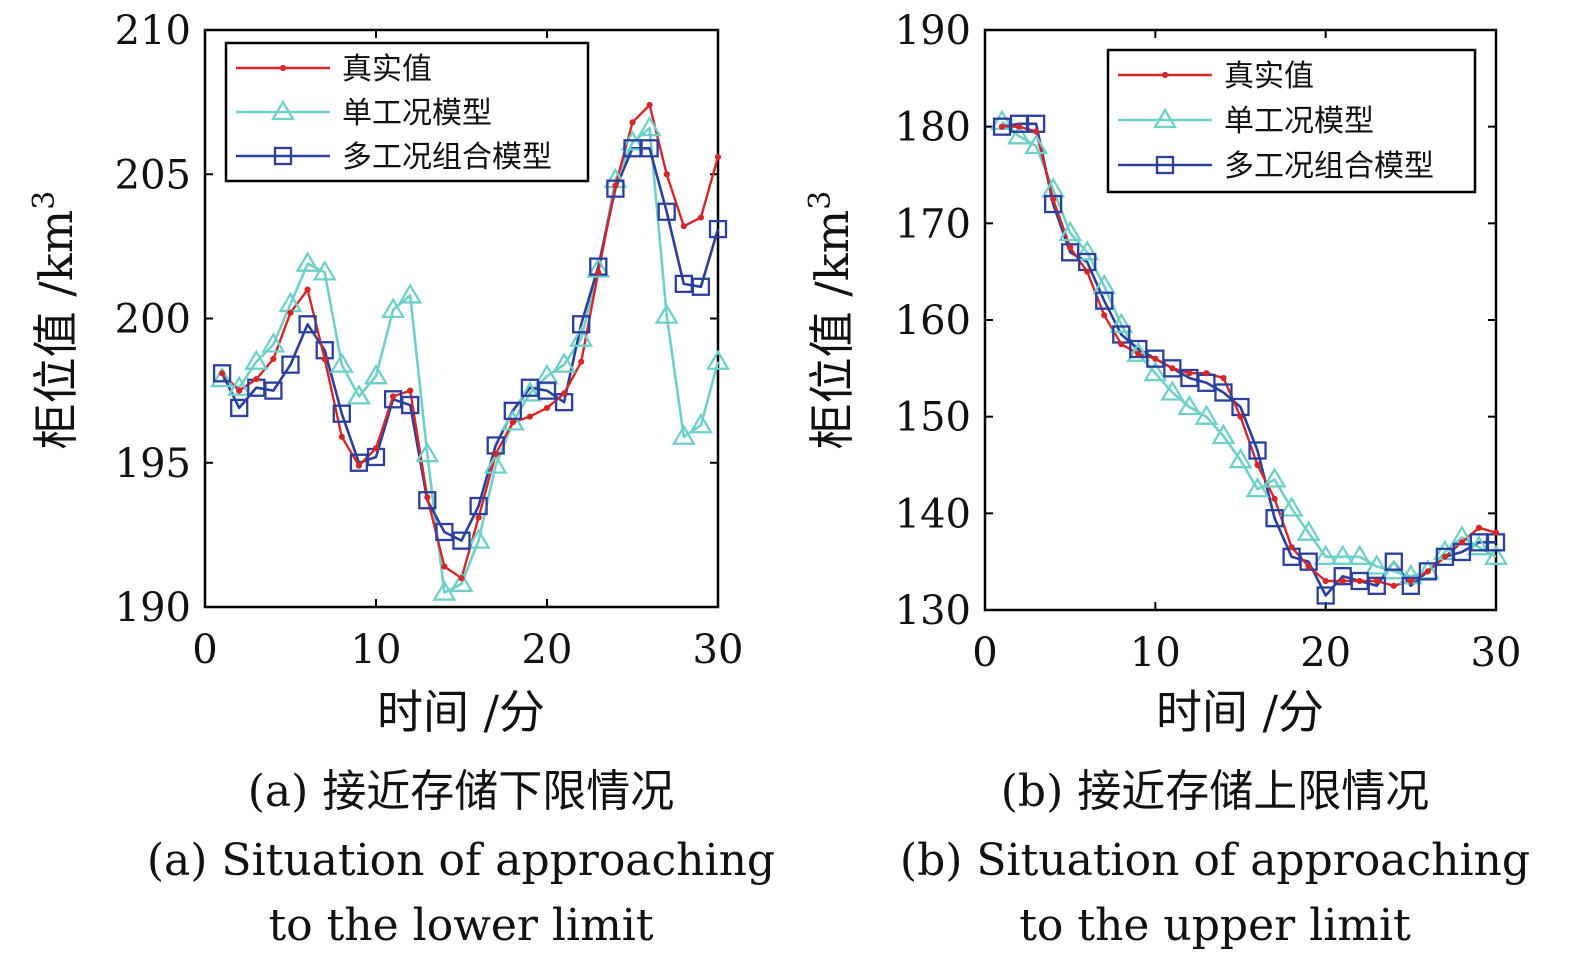  What do you see at coordinates (44, 200) in the screenshot?
I see `y-axis-label-sup-a: 3` at bounding box center [44, 200].